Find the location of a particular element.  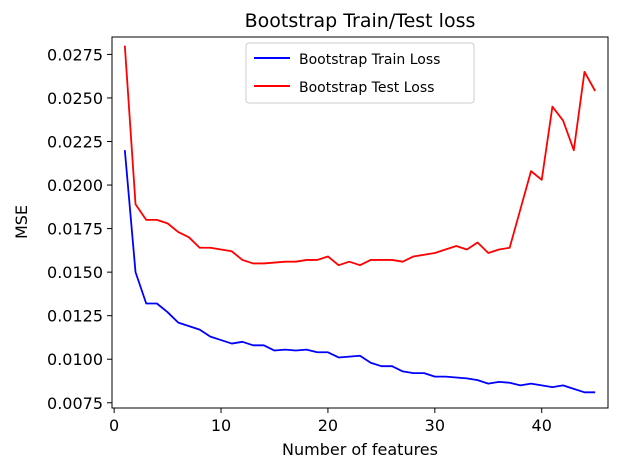

x-axis-label: Number of features is located at coordinates (360, 449).